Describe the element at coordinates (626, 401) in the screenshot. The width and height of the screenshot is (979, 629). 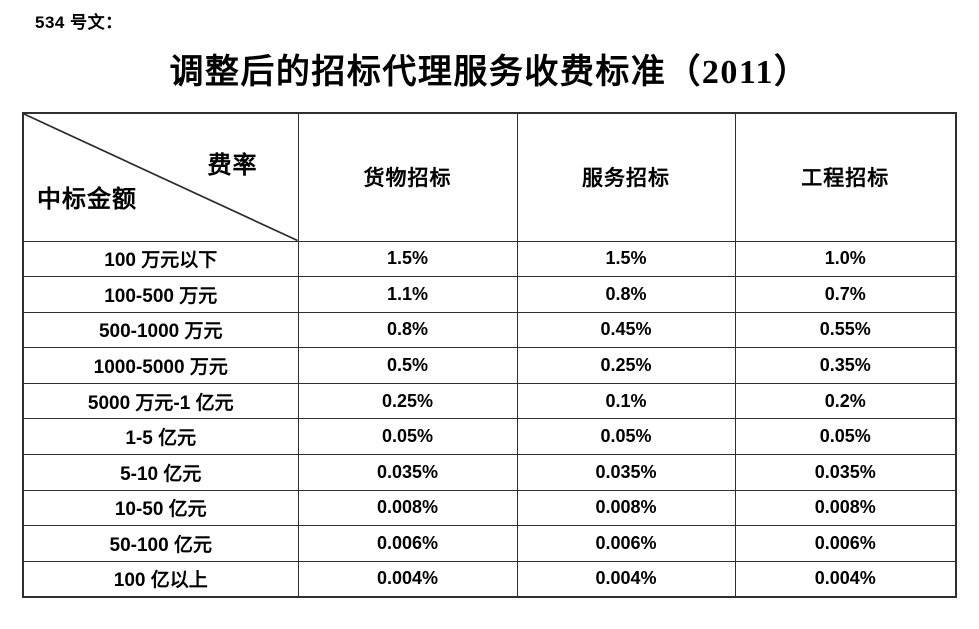
I see `rate-cell: 0.1%` at that location.